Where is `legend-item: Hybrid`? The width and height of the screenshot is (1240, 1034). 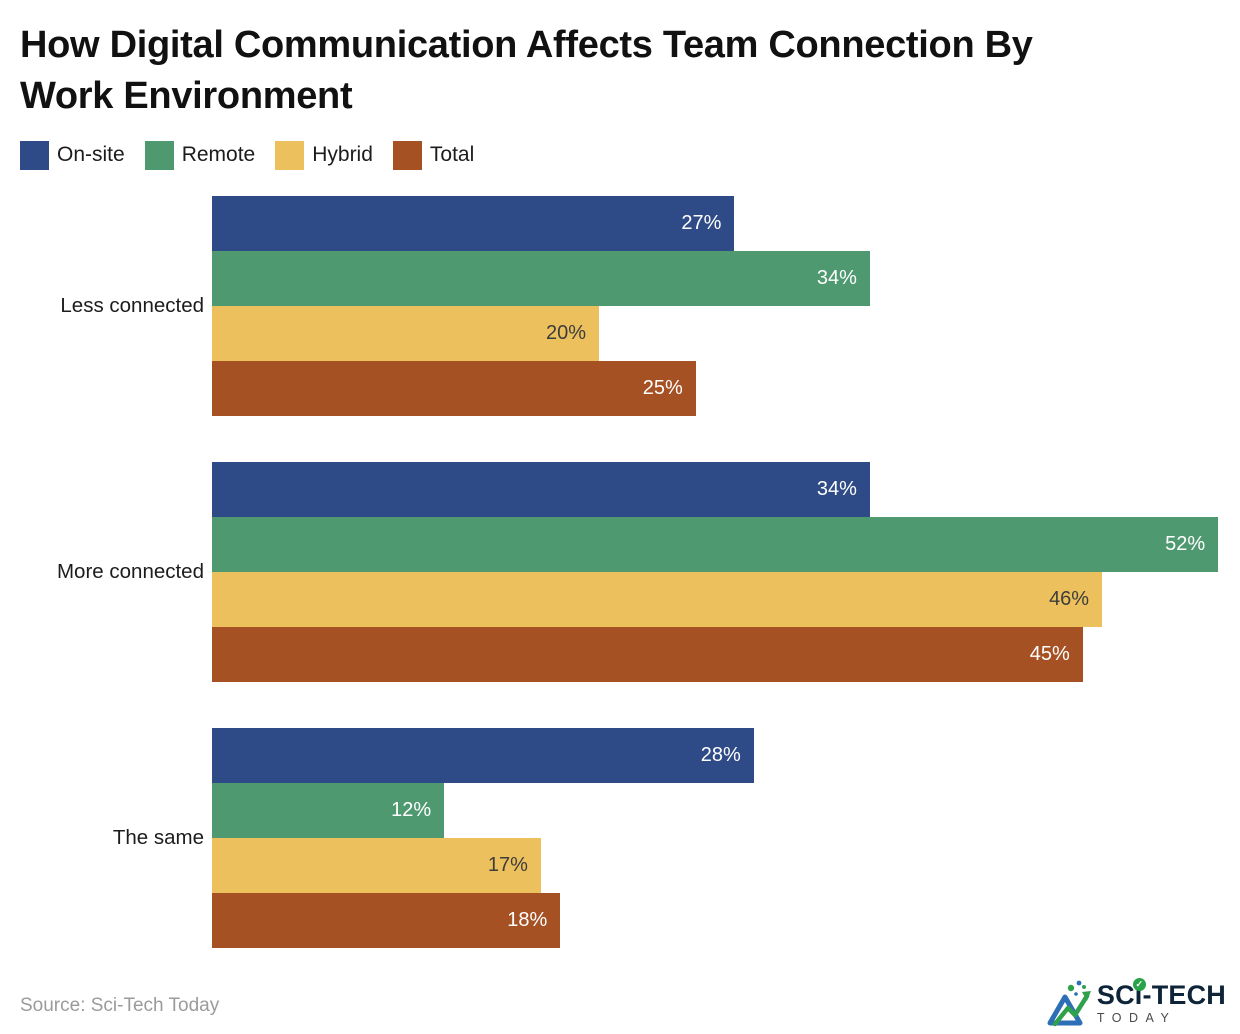 legend-item: Hybrid is located at coordinates (324, 155).